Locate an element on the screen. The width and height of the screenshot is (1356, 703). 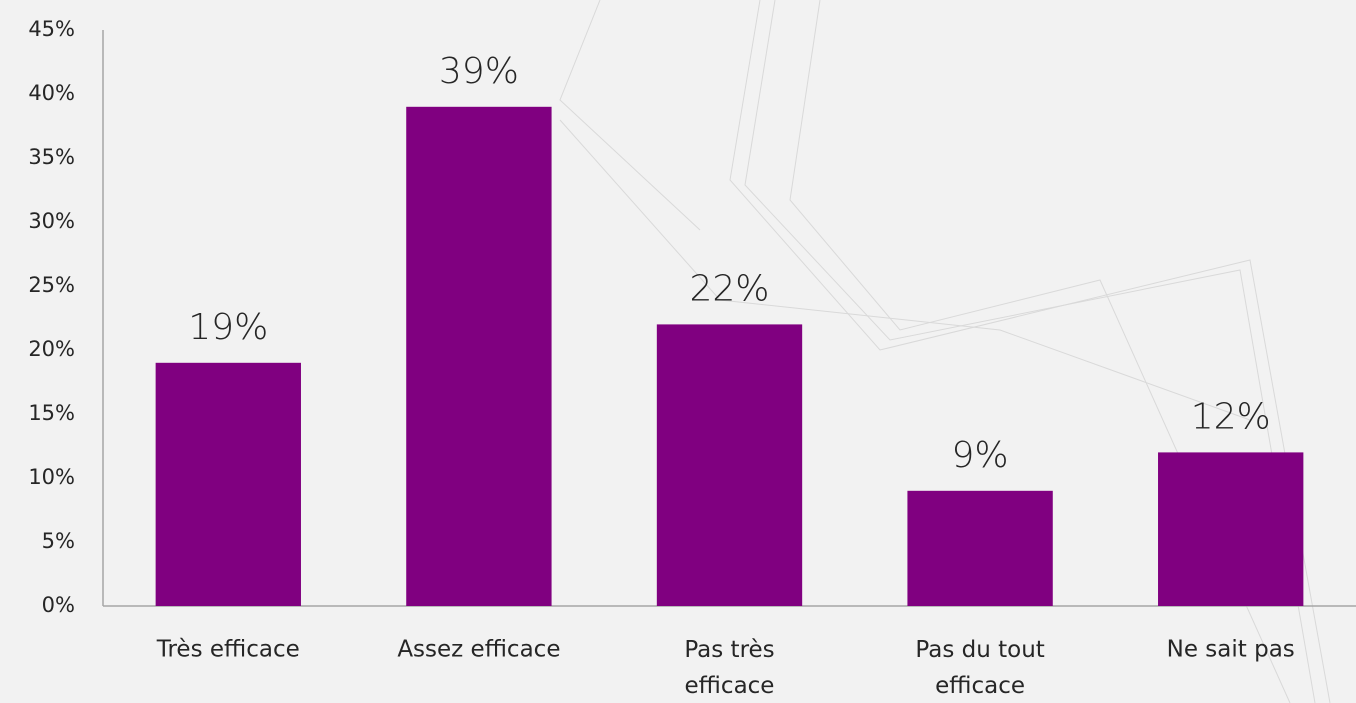
x-tick-label: Ne sait pas is located at coordinates (1231, 650).